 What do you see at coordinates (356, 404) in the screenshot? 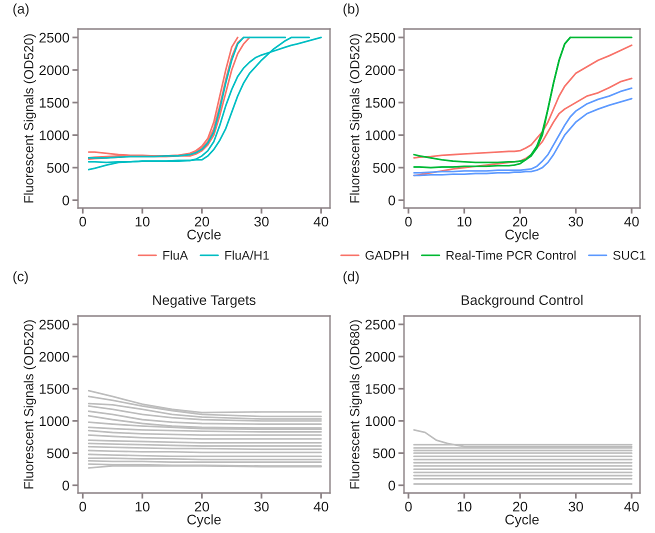
I see `y-axis-title: Fluorescent Signals (OD680)` at bounding box center [356, 404].